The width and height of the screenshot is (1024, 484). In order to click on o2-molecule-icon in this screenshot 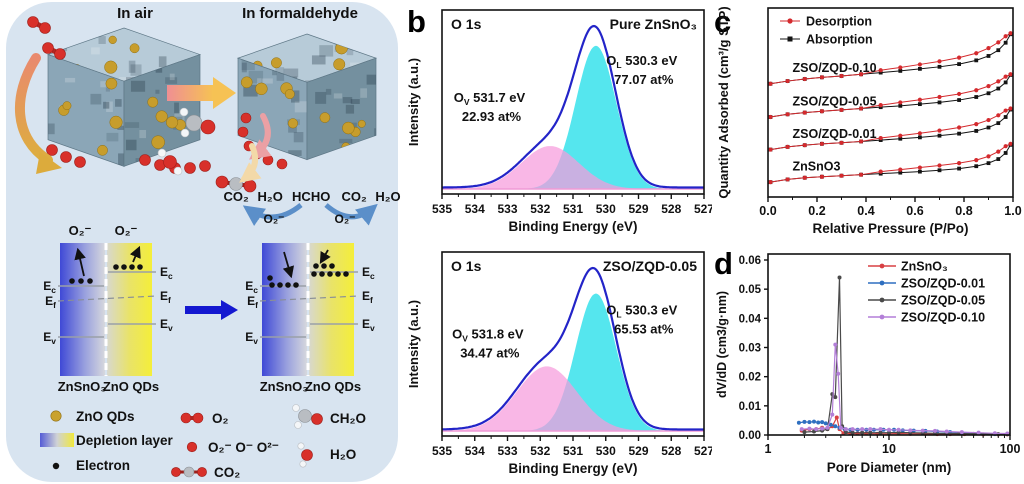, I will do `click(192, 418)`.